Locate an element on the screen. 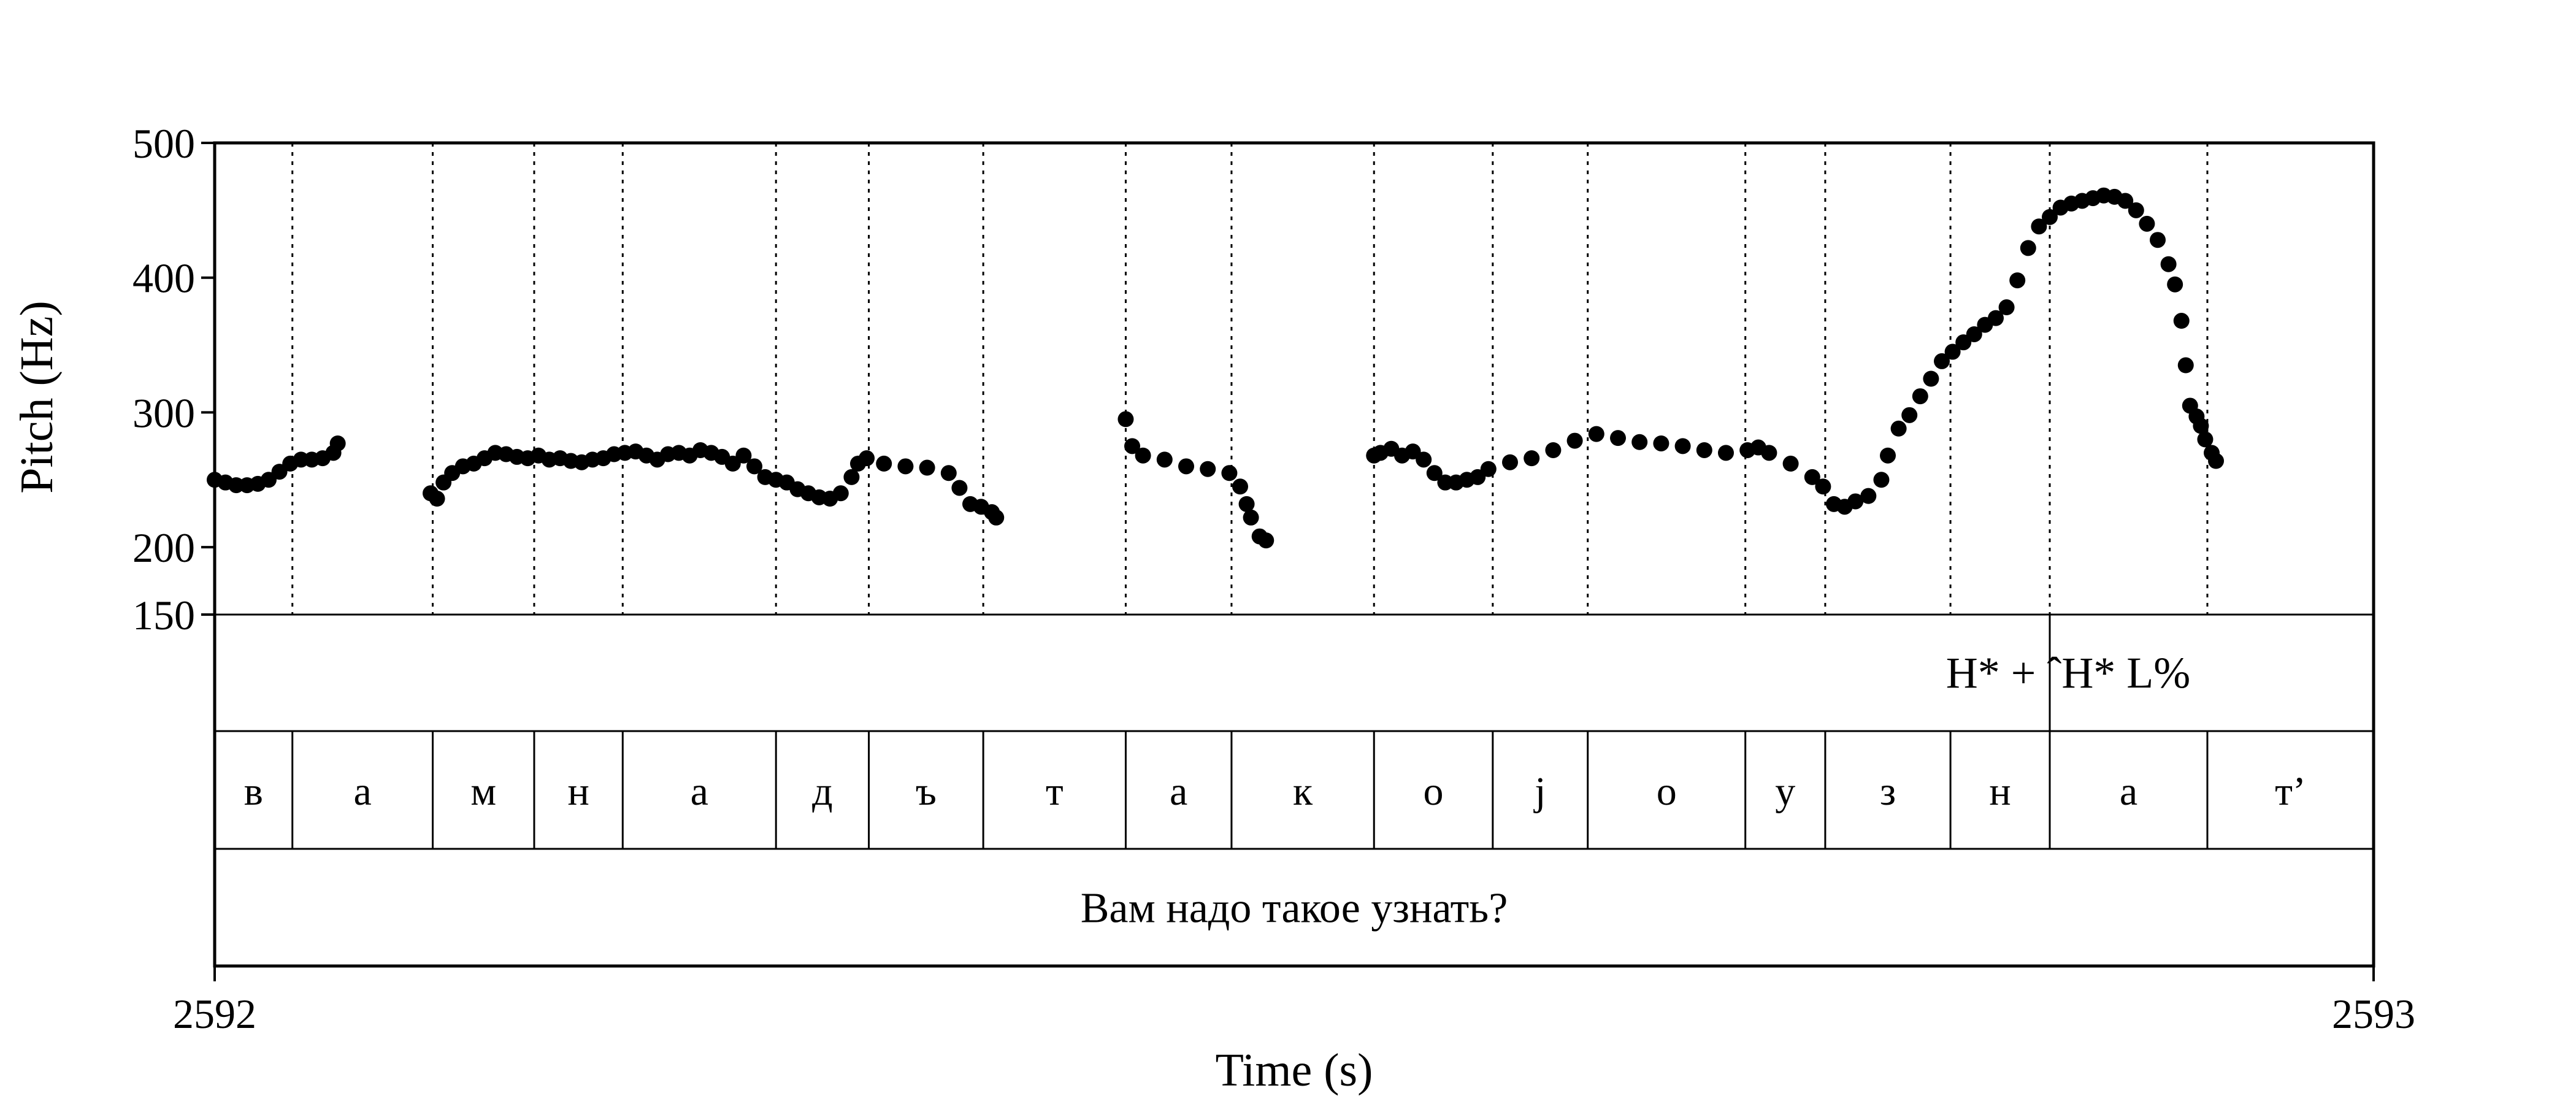  segment-label: к is located at coordinates (1303, 791).